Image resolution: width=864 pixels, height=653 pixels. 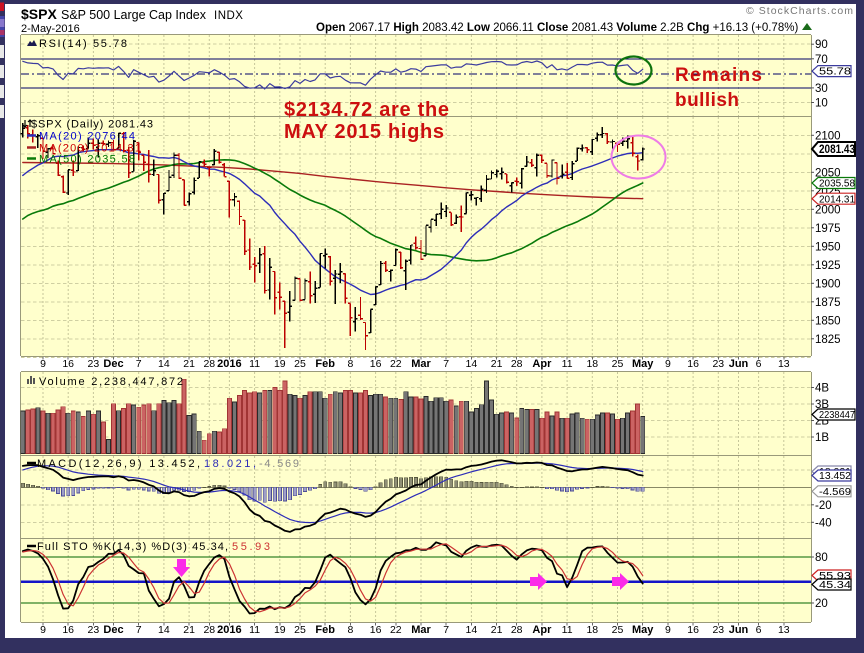 I want to click on svg-text: 2238447, so click(x=837, y=415).